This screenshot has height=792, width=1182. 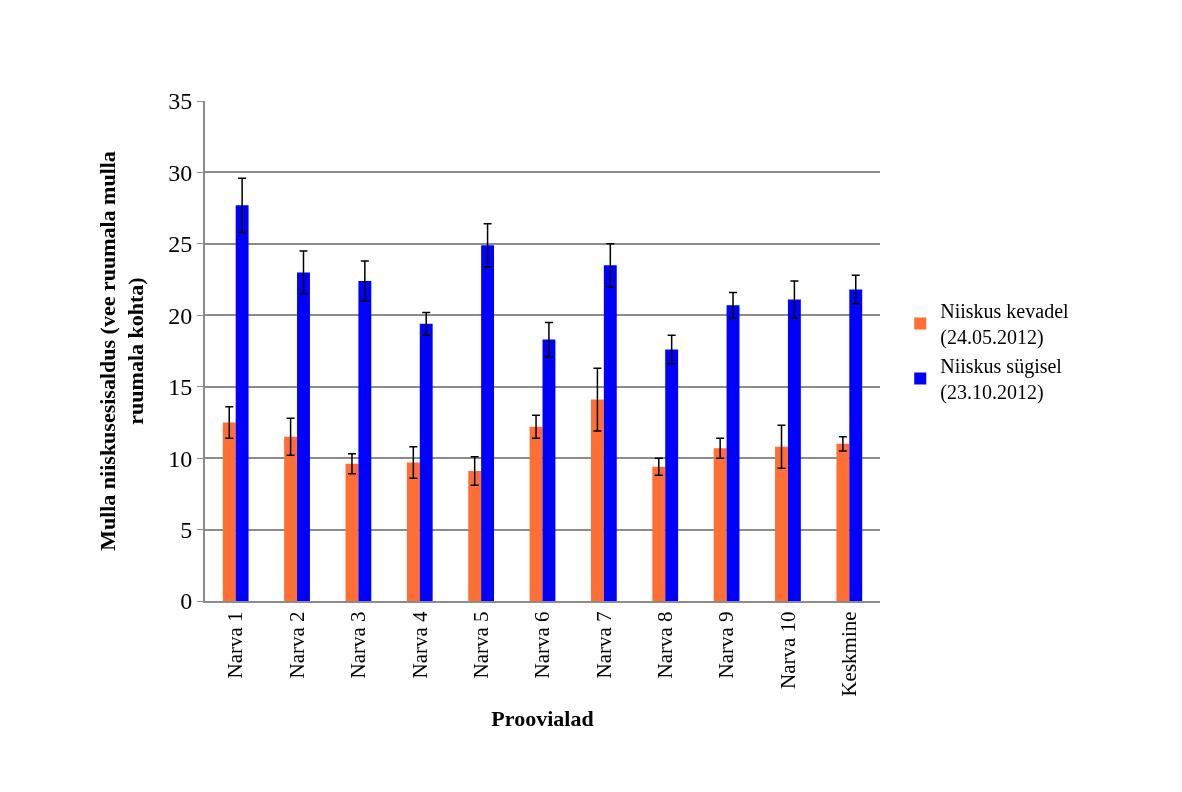 What do you see at coordinates (787, 650) in the screenshot?
I see `x-tick-label: Narva 10` at bounding box center [787, 650].